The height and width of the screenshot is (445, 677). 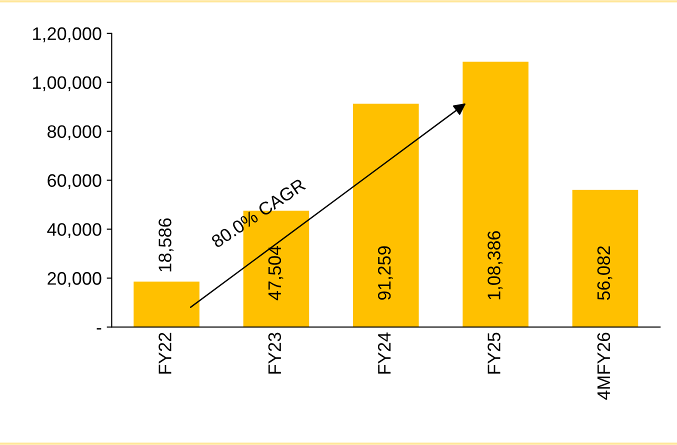 I want to click on y-tick-label: 60,000, so click(x=75, y=182).